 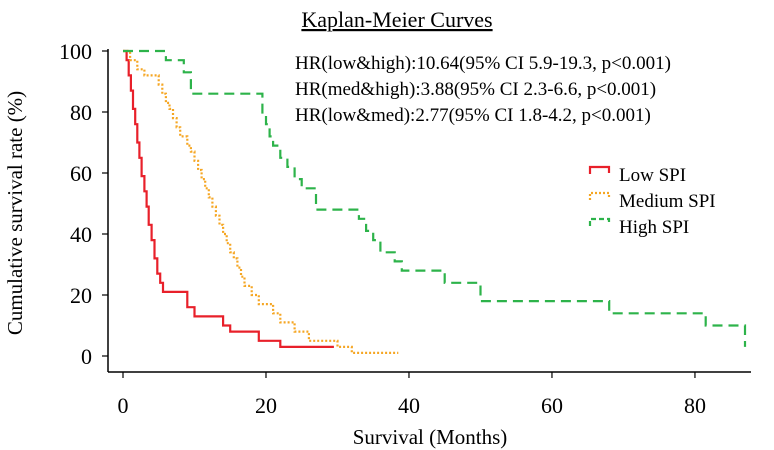 What do you see at coordinates (86, 356) in the screenshot?
I see `y-tick-label-0: 0` at bounding box center [86, 356].